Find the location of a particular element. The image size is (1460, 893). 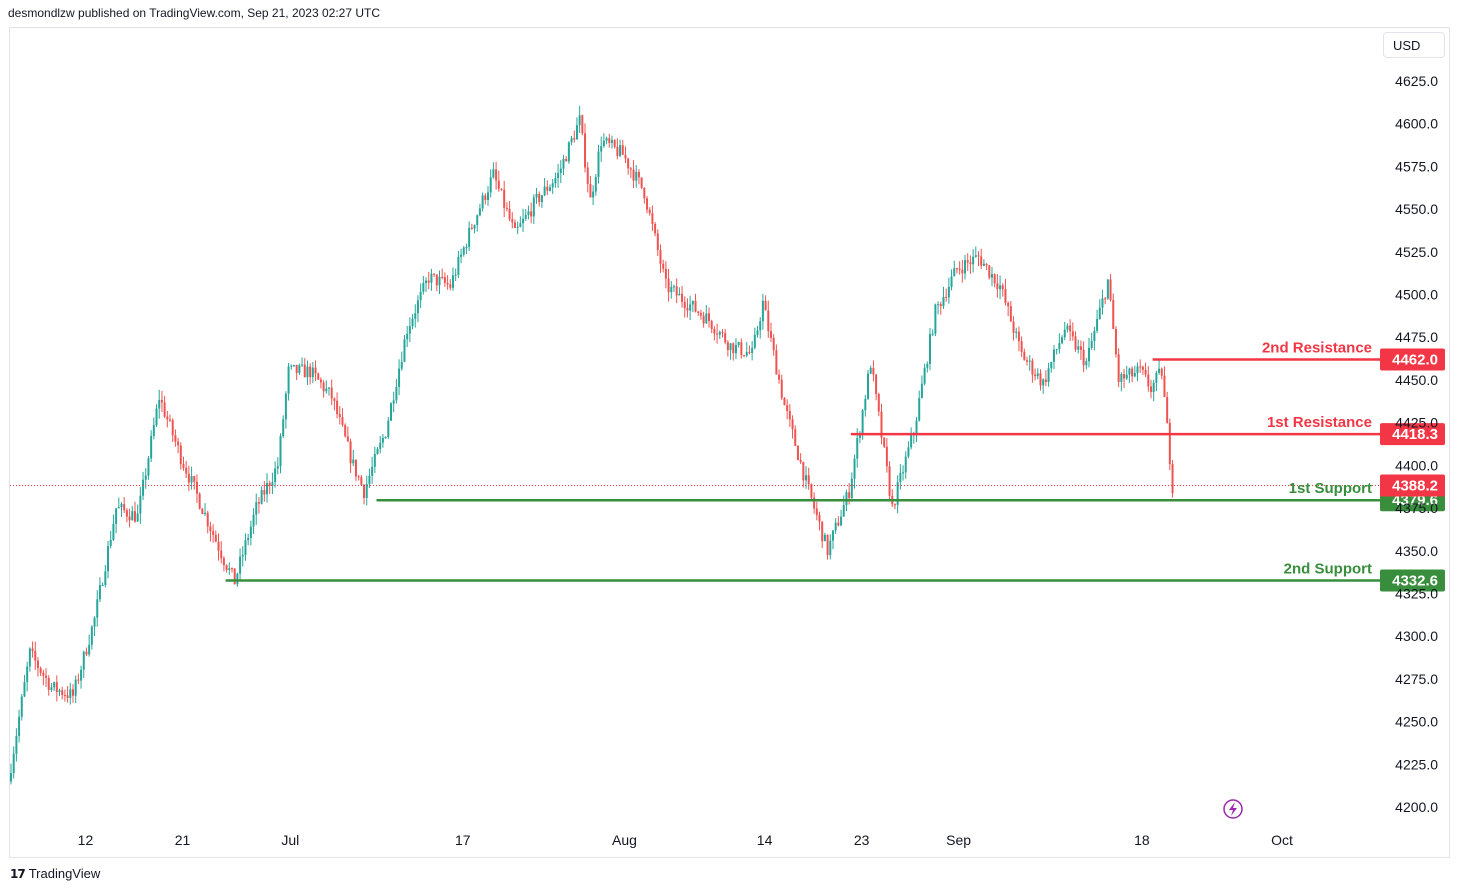

lightning-icon-bolt is located at coordinates (1233, 809).